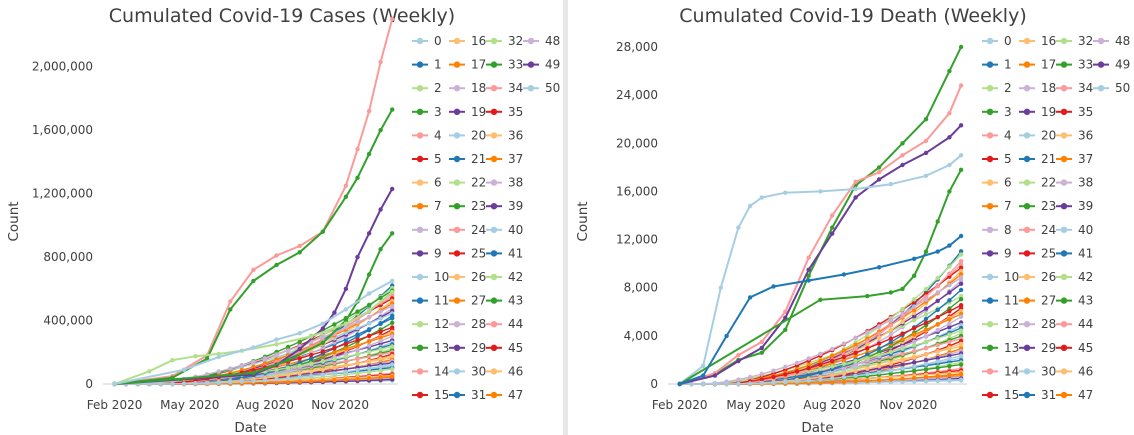 This screenshot has width=1134, height=435. What do you see at coordinates (552, 65) in the screenshot?
I see `legend-item-49: 49` at bounding box center [552, 65].